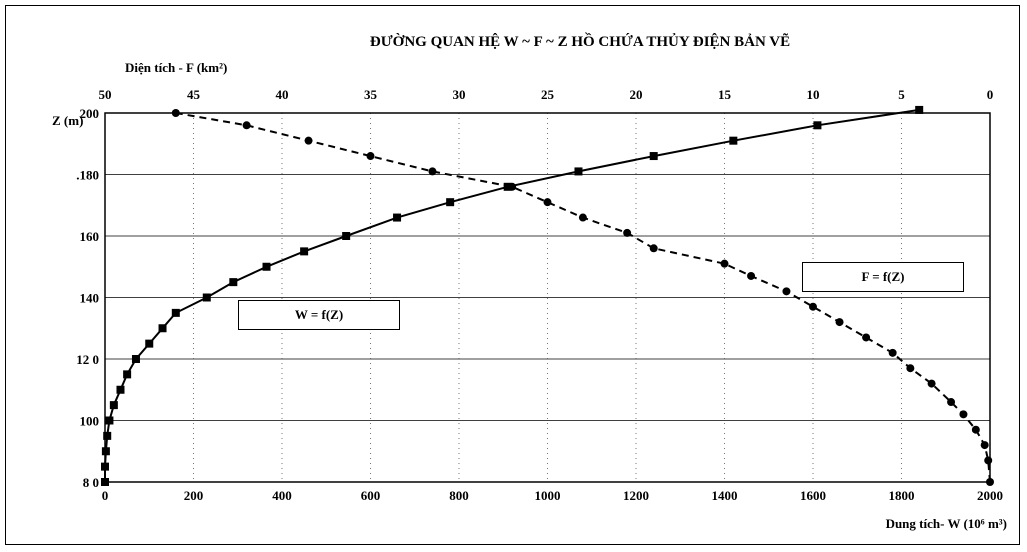 The image size is (1027, 552). I want to click on x-top-tick-label: 50, so click(105, 94).